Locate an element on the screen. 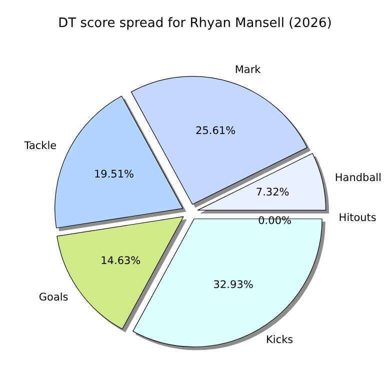  data-label: 32.93% is located at coordinates (233, 284).